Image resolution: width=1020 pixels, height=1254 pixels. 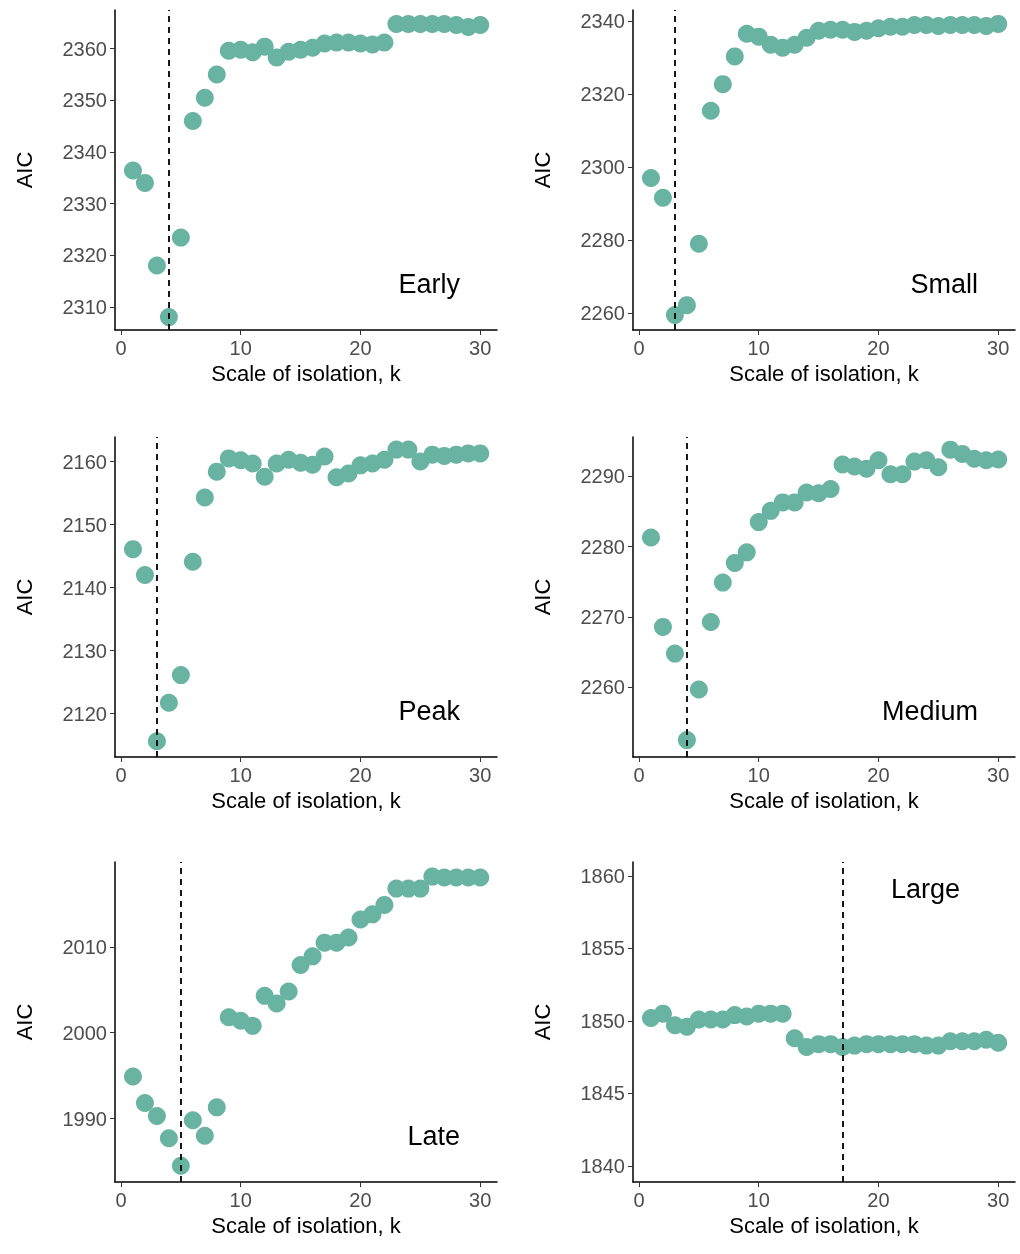 What do you see at coordinates (944, 283) in the screenshot?
I see `annotation: Small` at bounding box center [944, 283].